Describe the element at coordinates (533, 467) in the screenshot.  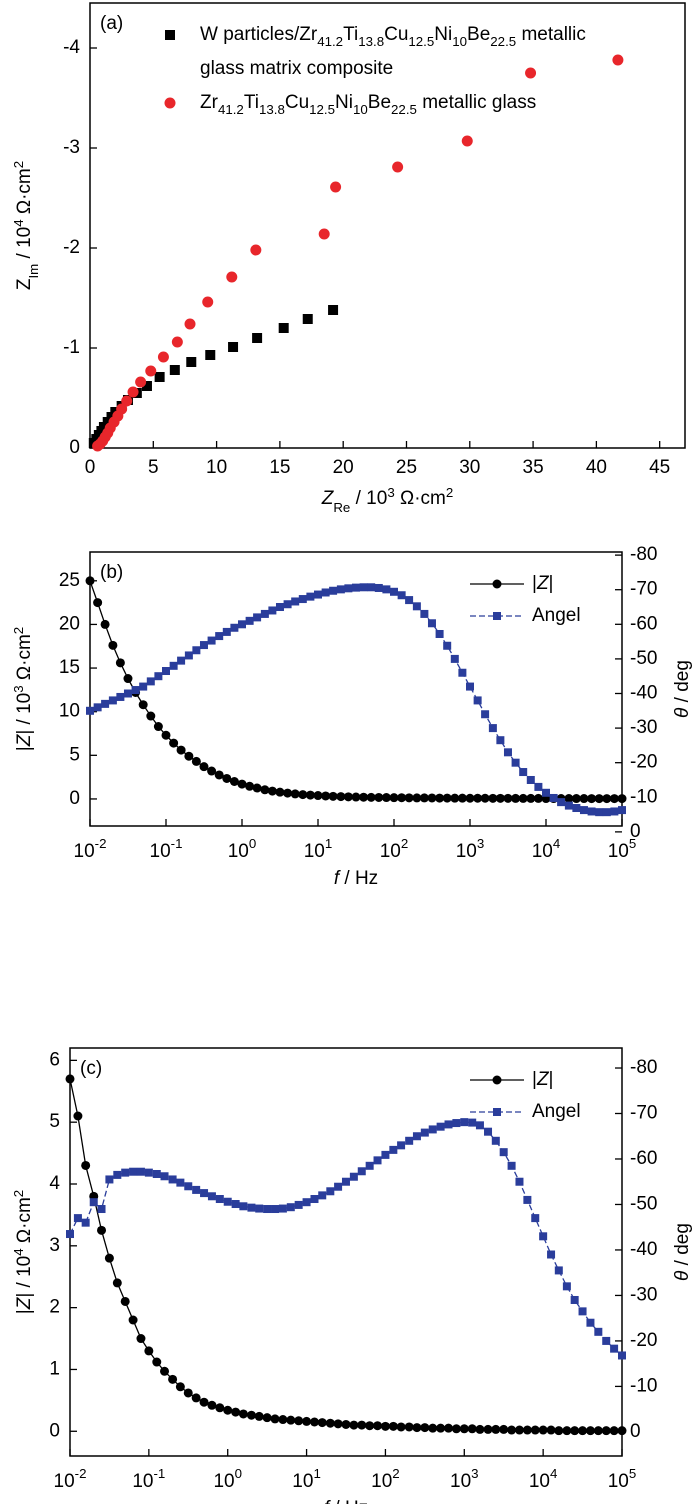
I see `x-tick-label: 35` at that location.